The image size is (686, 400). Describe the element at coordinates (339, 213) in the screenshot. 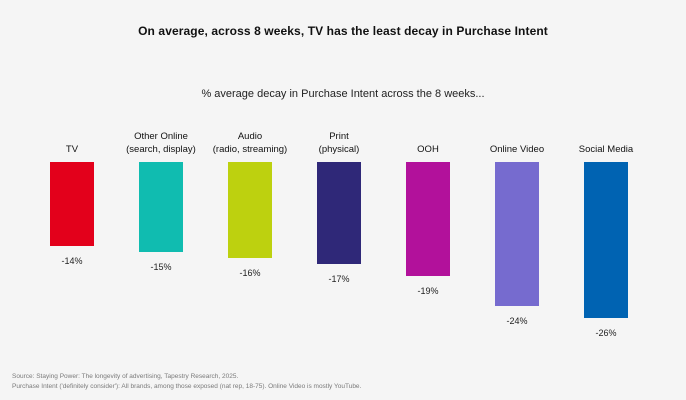

I see `bar-print` at that location.